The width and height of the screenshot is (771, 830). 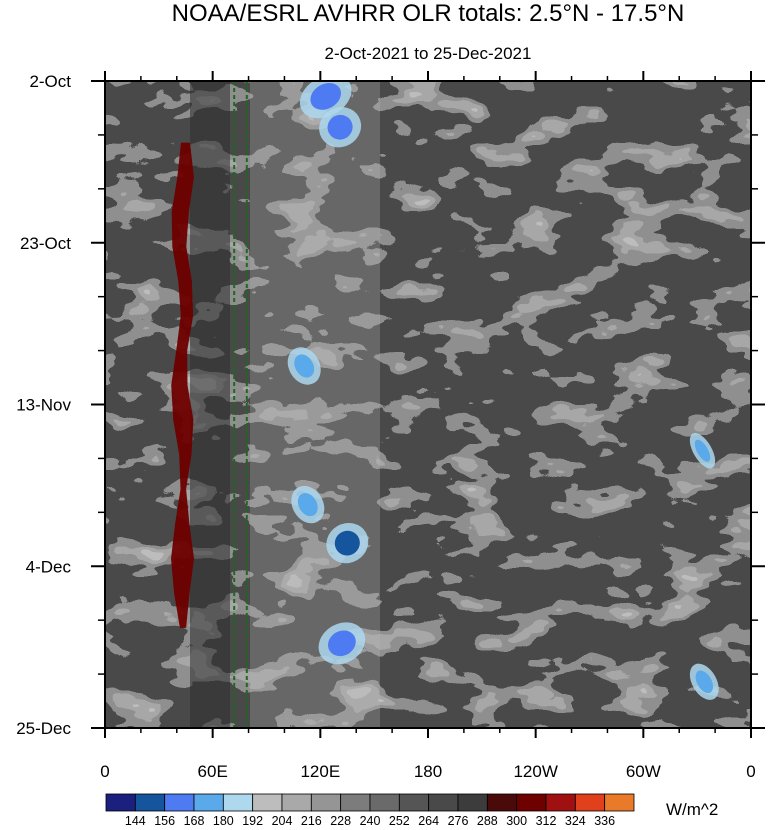 I want to click on colorbar-level-label: 240, so click(x=370, y=821).